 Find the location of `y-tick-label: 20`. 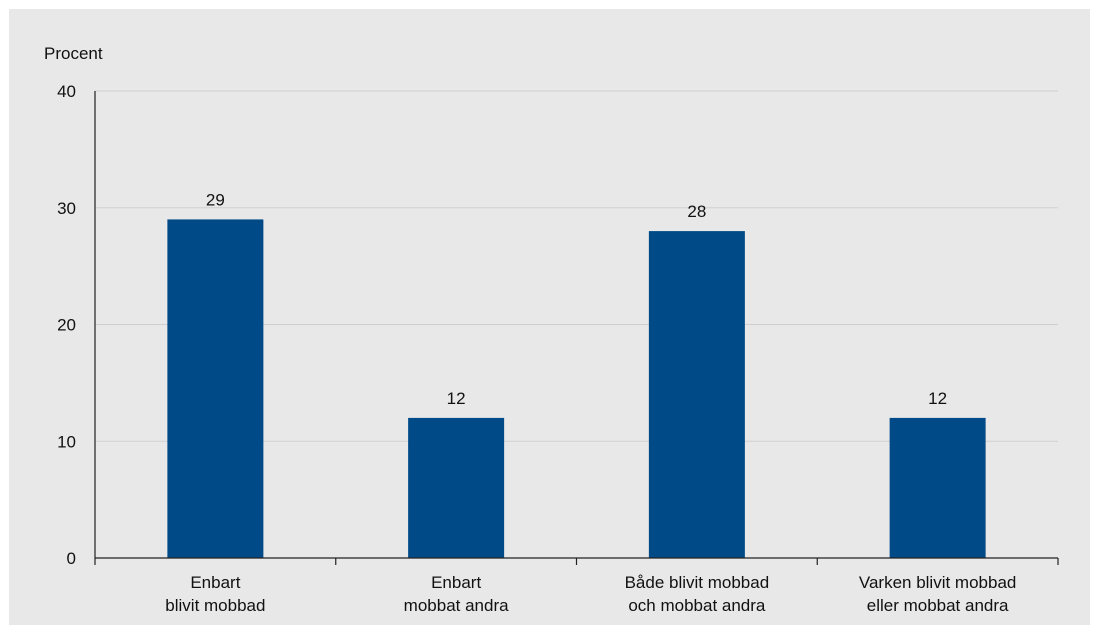

y-tick-label: 20 is located at coordinates (66, 325).